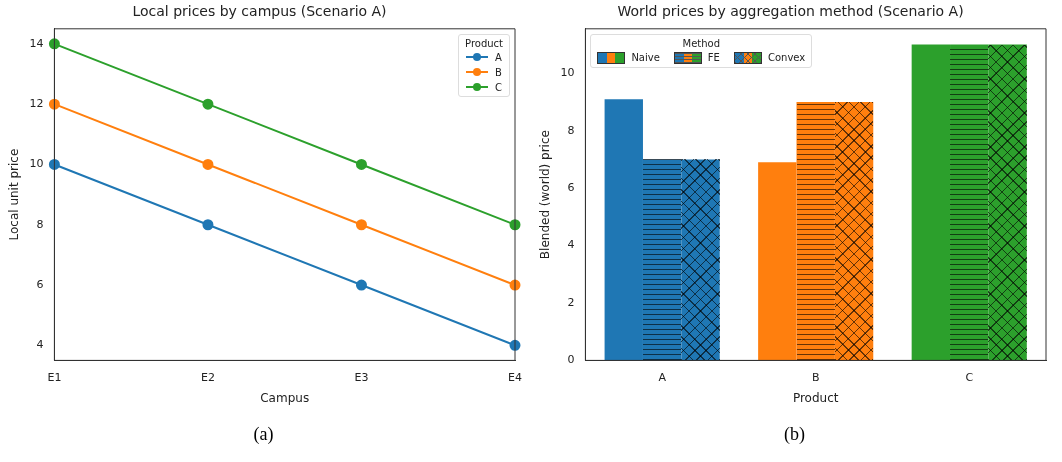 The width and height of the screenshot is (1062, 462). I want to click on y-axis-title: Local unit price, so click(14, 194).